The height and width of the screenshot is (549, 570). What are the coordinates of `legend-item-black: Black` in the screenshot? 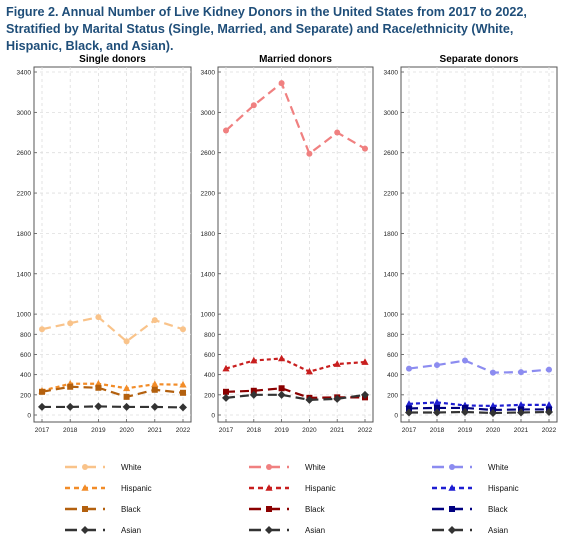 It's located at (470, 509).